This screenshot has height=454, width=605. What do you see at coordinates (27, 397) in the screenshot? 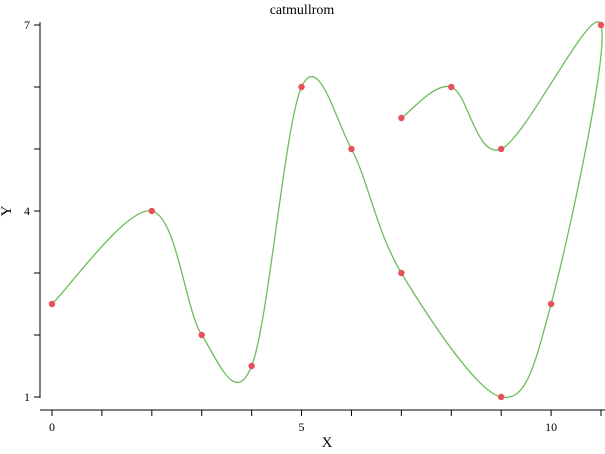
I see `y-tick-label: 1` at bounding box center [27, 397].